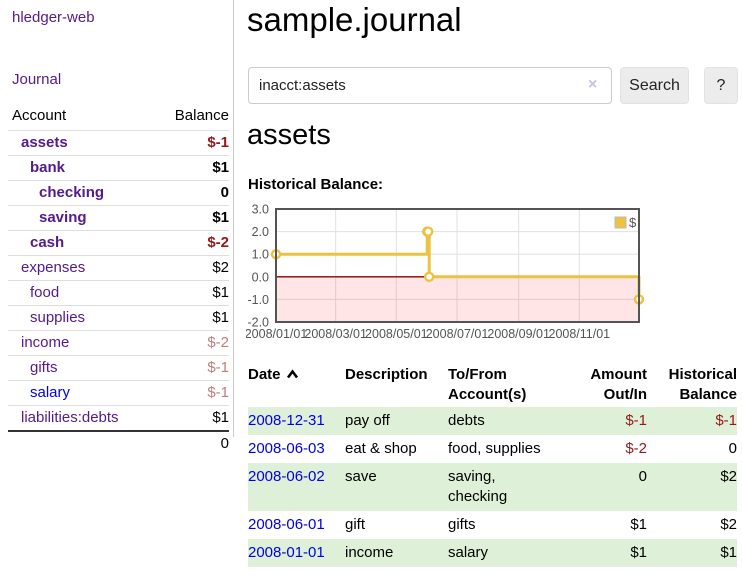  Describe the element at coordinates (367, 420) in the screenshot. I see `register-description: pay off` at that location.